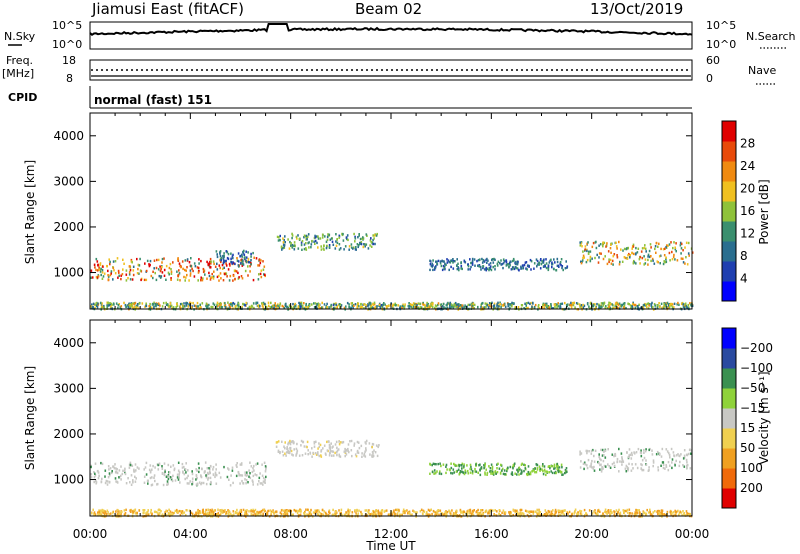 The height and width of the screenshot is (554, 800). Describe the element at coordinates (20, 36) in the screenshot. I see `nsky-label: N.Sky` at that location.